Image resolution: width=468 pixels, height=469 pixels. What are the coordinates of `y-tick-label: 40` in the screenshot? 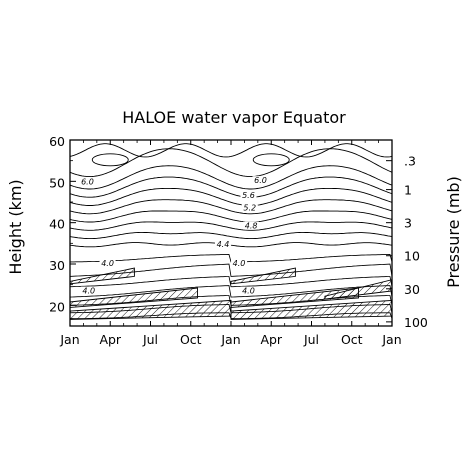 It's located at (57, 224).